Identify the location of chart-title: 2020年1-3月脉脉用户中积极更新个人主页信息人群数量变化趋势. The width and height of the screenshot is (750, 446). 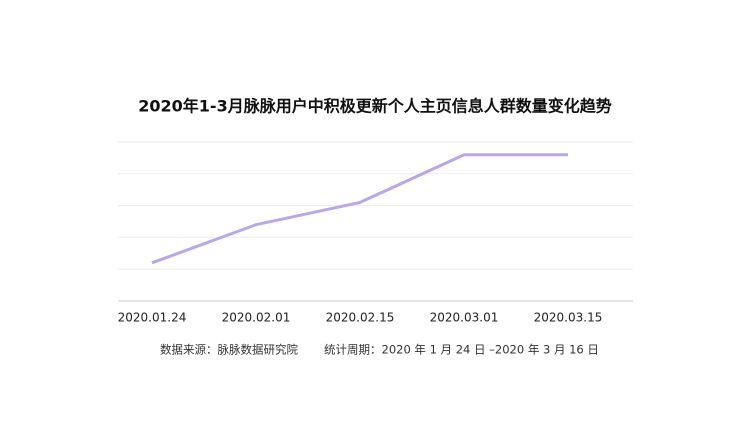
(374, 106).